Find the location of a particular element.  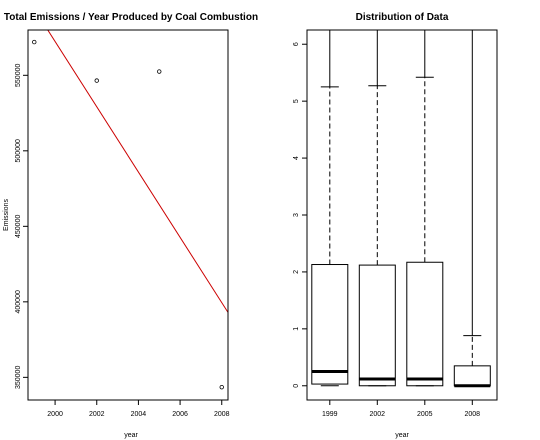

y-tick-label: 550000 is located at coordinates (18, 75).